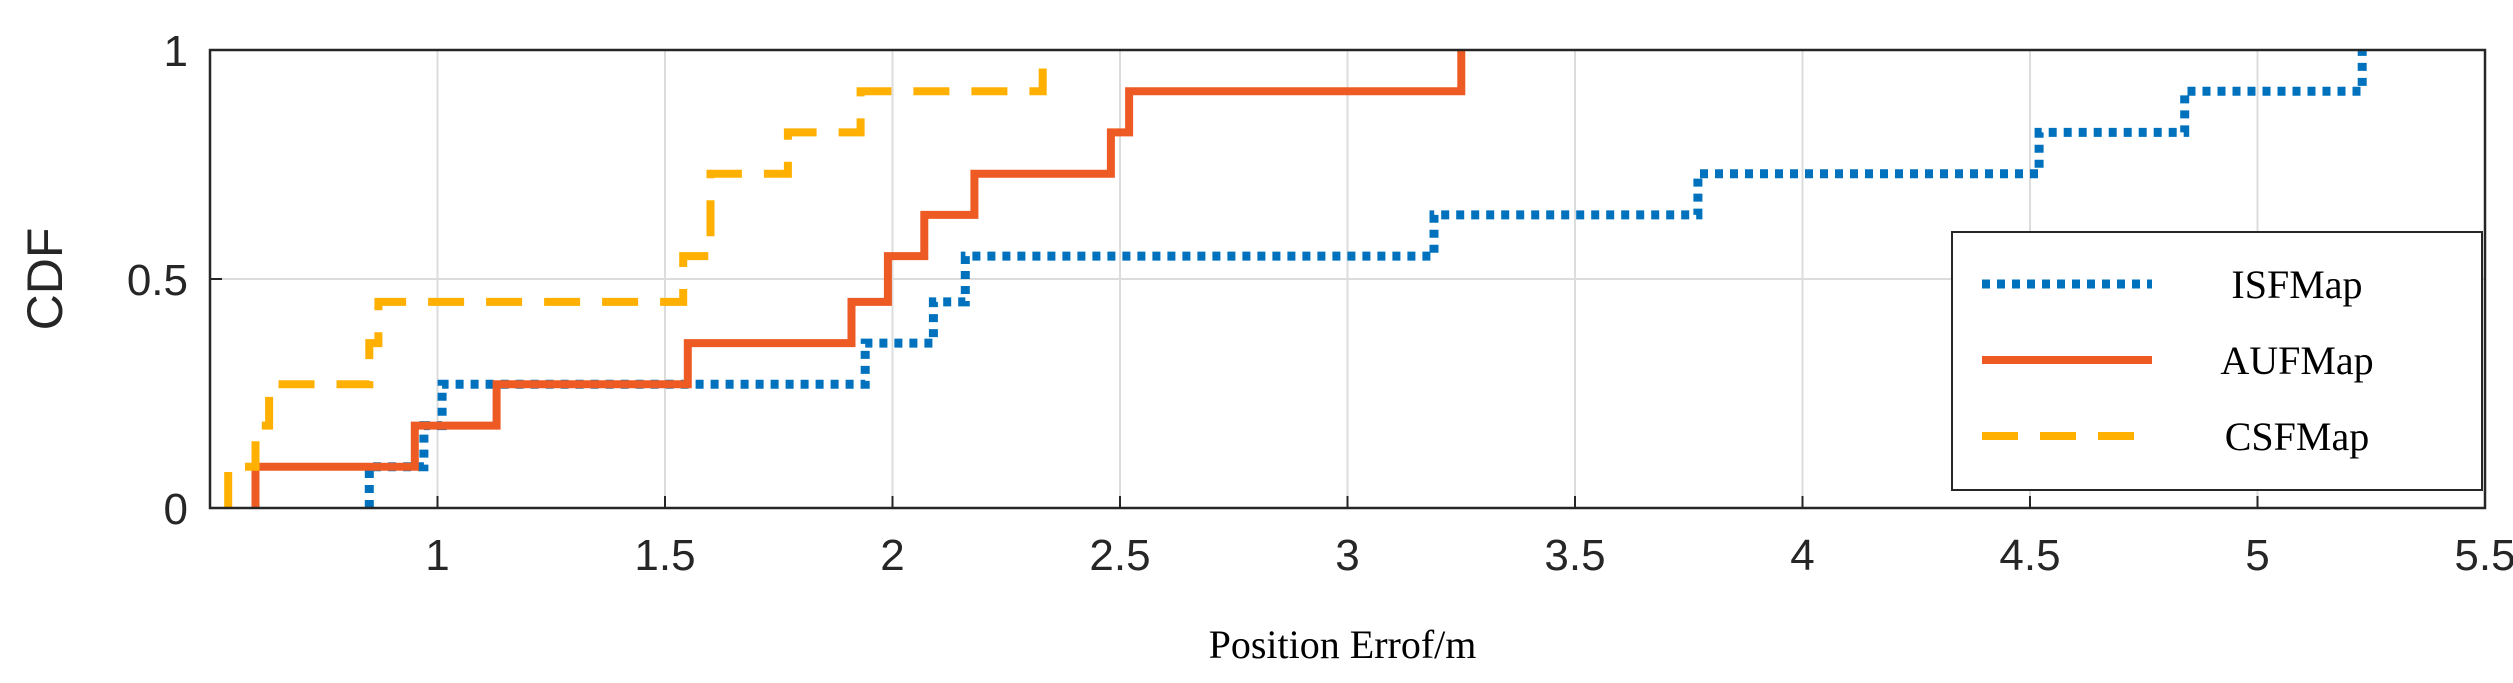 The width and height of the screenshot is (2513, 683). What do you see at coordinates (1574, 555) in the screenshot?
I see `x-tick-label: 3.5` at bounding box center [1574, 555].